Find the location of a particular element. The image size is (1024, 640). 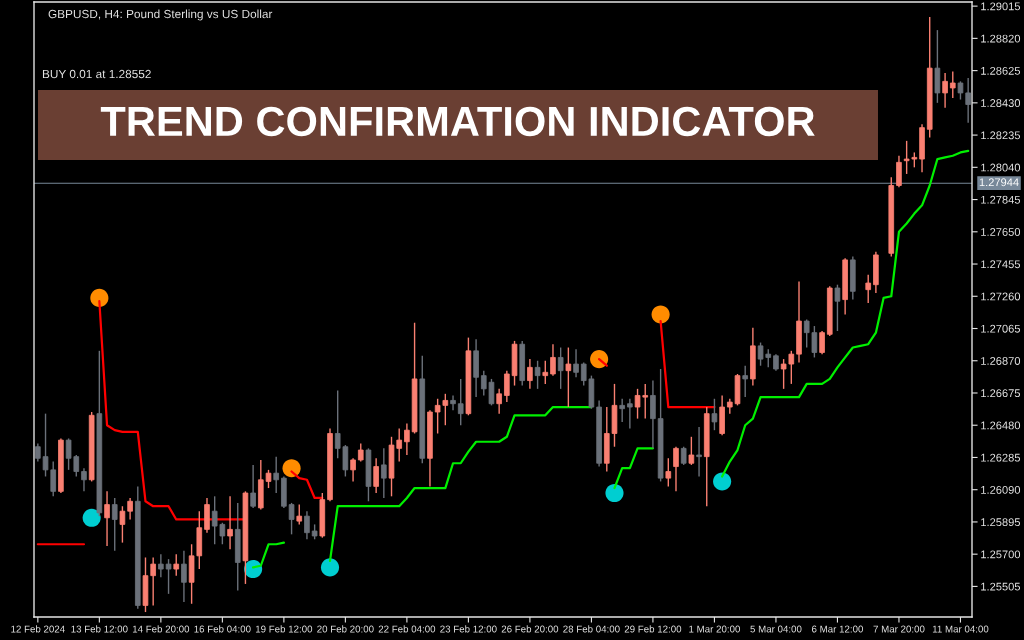

y-tick-label: 1.26480 is located at coordinates (1001, 425).